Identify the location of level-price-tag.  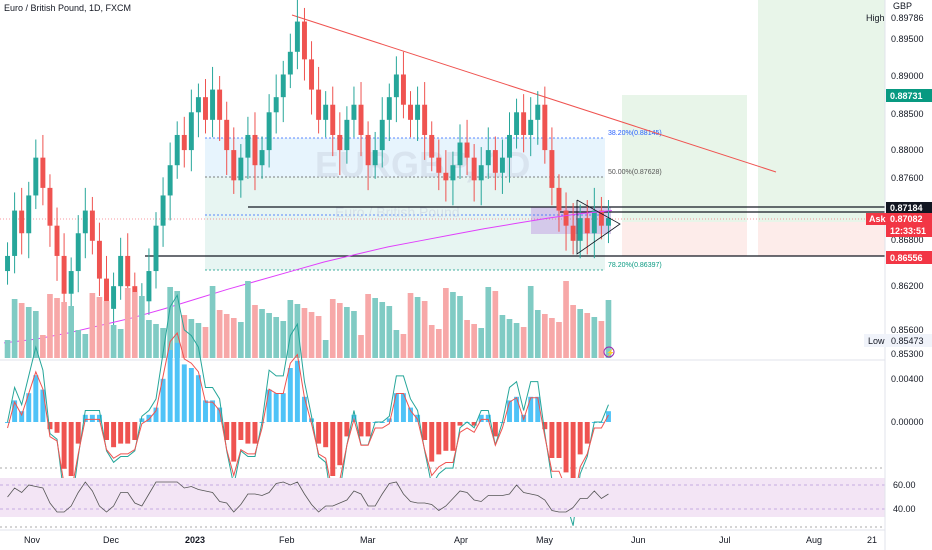
(909, 208).